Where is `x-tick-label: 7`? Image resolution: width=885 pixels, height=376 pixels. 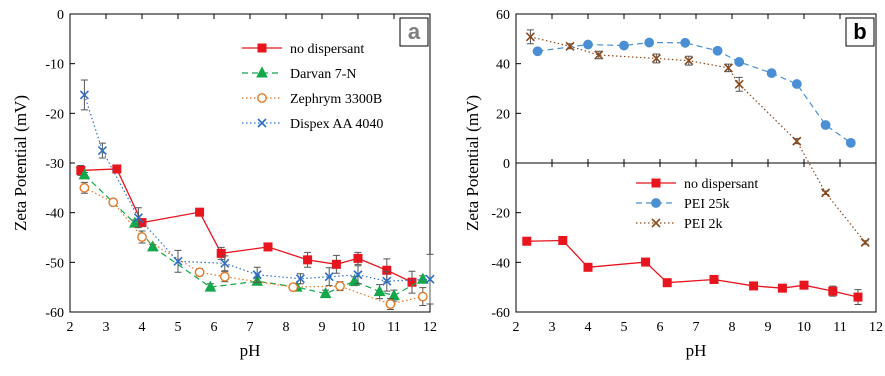
x-tick-label: 7 is located at coordinates (696, 327).